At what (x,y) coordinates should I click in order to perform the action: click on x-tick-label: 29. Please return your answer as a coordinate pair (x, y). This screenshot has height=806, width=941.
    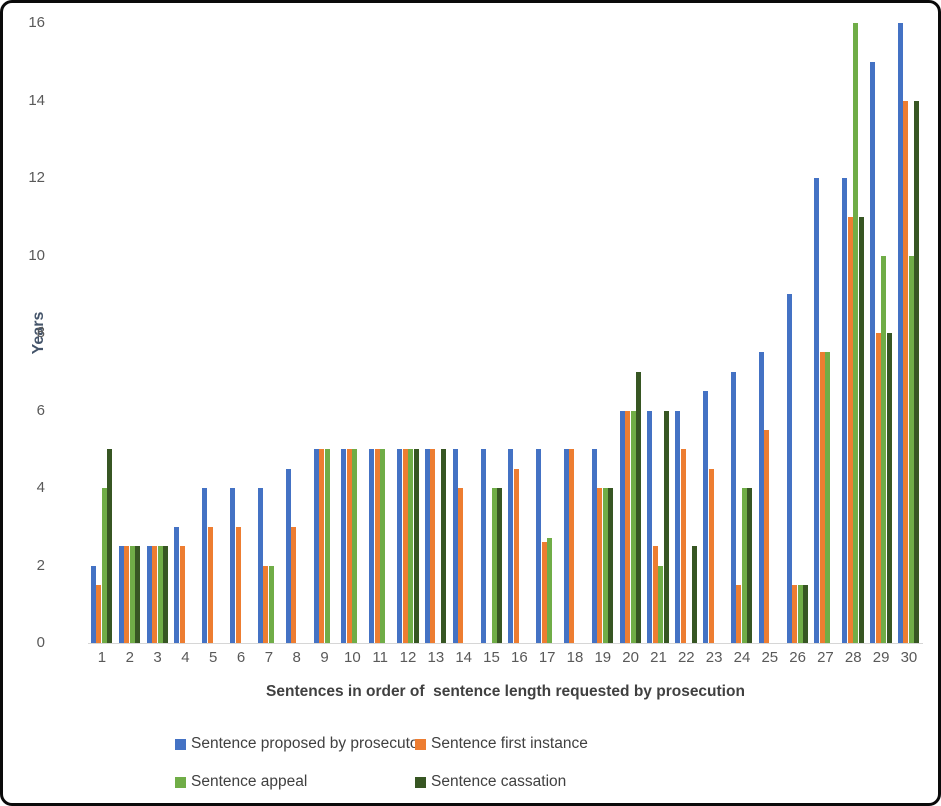
    Looking at the image, I should click on (881, 657).